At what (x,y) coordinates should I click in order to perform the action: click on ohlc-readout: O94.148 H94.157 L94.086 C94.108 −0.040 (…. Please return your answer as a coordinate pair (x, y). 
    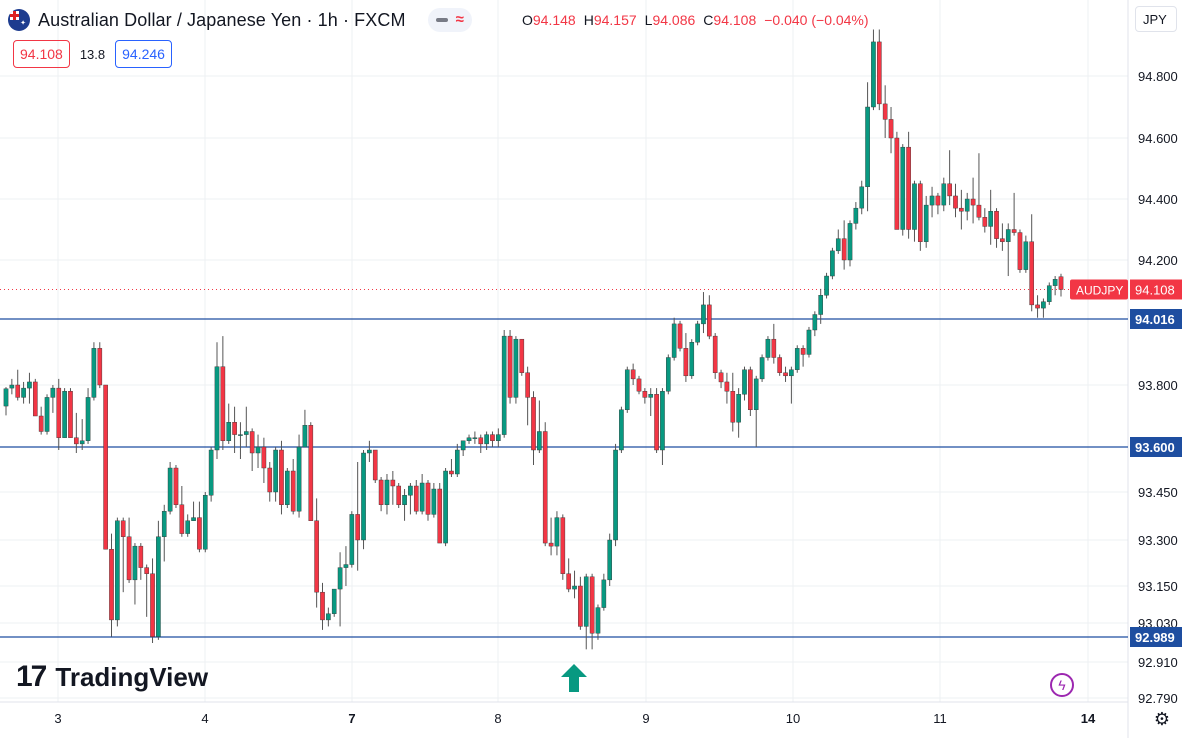
    Looking at the image, I should click on (695, 20).